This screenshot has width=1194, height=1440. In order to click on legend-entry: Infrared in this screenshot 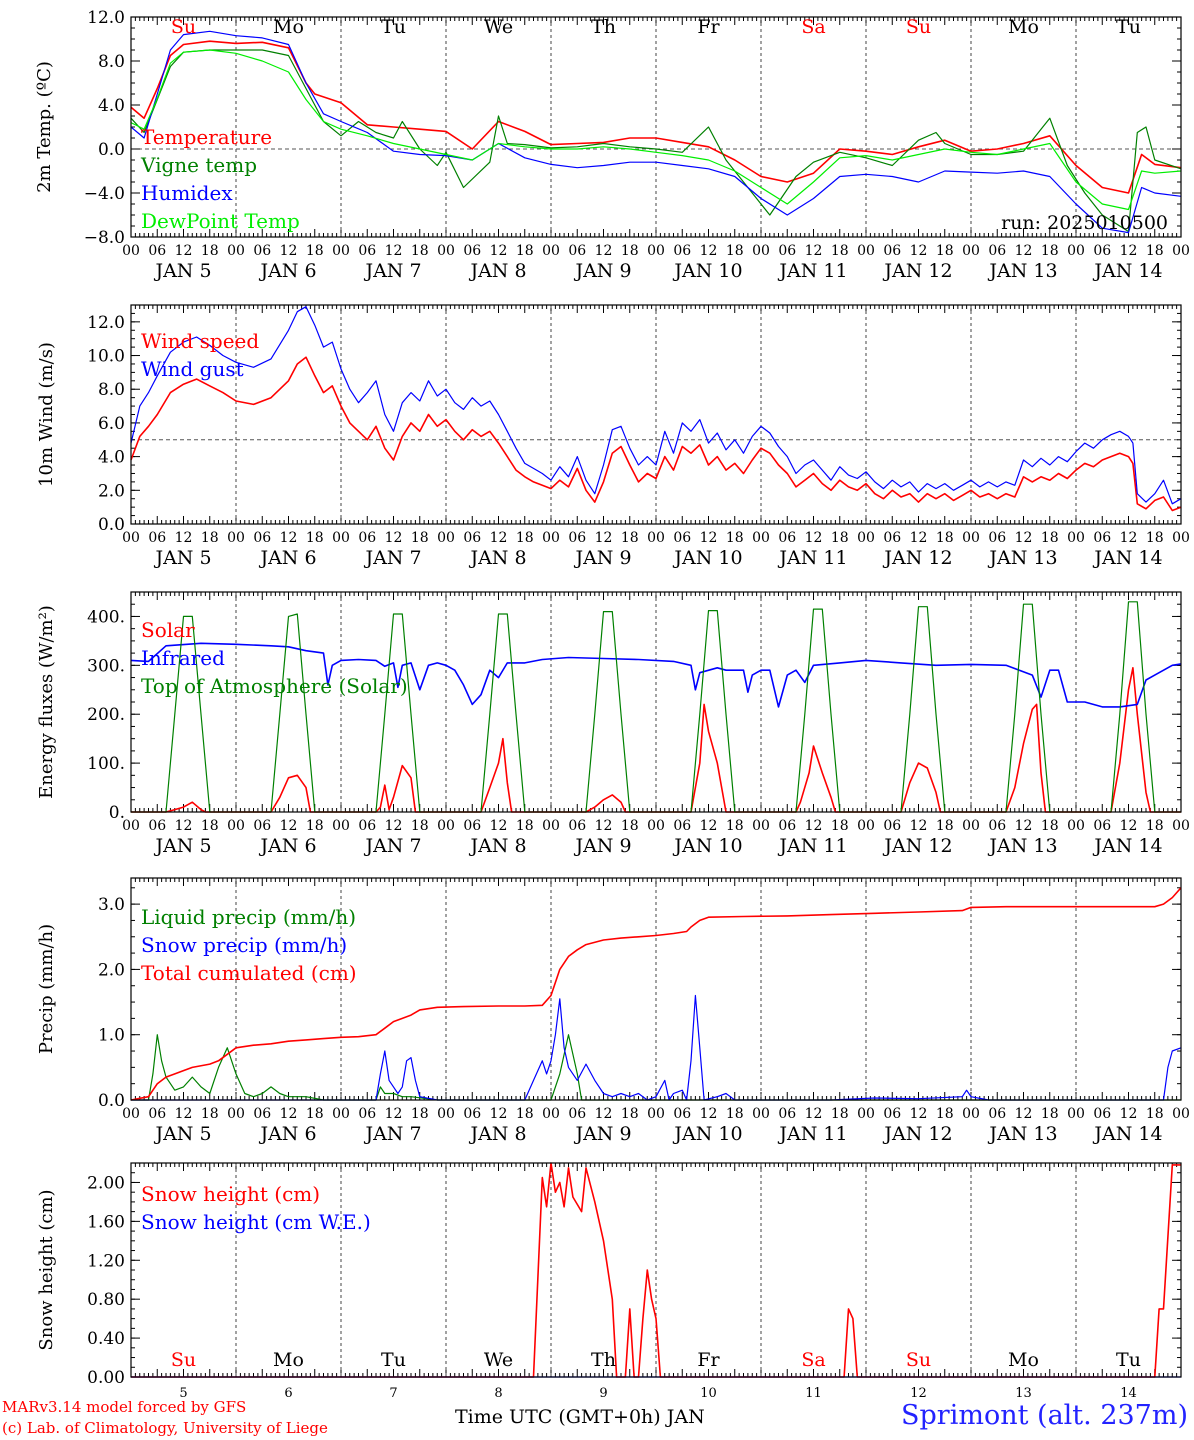, I will do `click(183, 658)`.